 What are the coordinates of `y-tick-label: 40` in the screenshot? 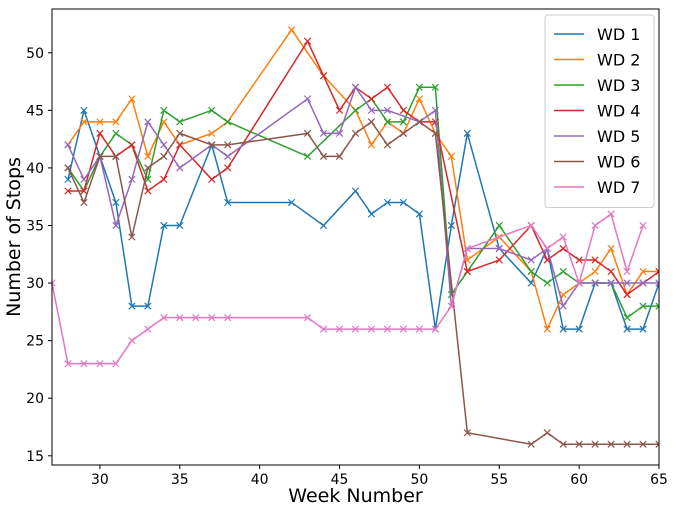 It's located at (35, 169).